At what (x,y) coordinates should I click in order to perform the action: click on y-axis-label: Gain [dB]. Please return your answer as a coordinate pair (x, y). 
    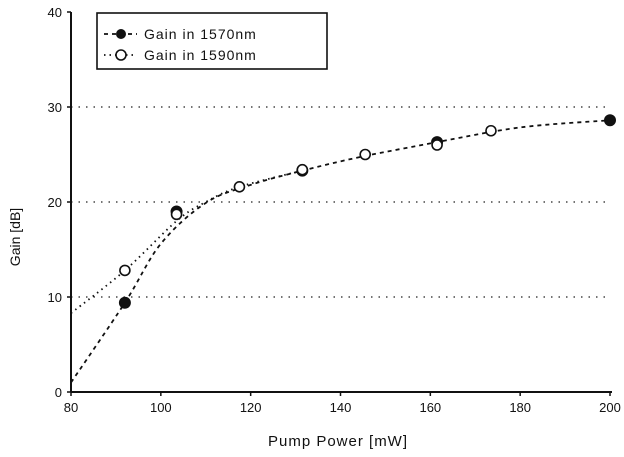
    Looking at the image, I should click on (15, 237).